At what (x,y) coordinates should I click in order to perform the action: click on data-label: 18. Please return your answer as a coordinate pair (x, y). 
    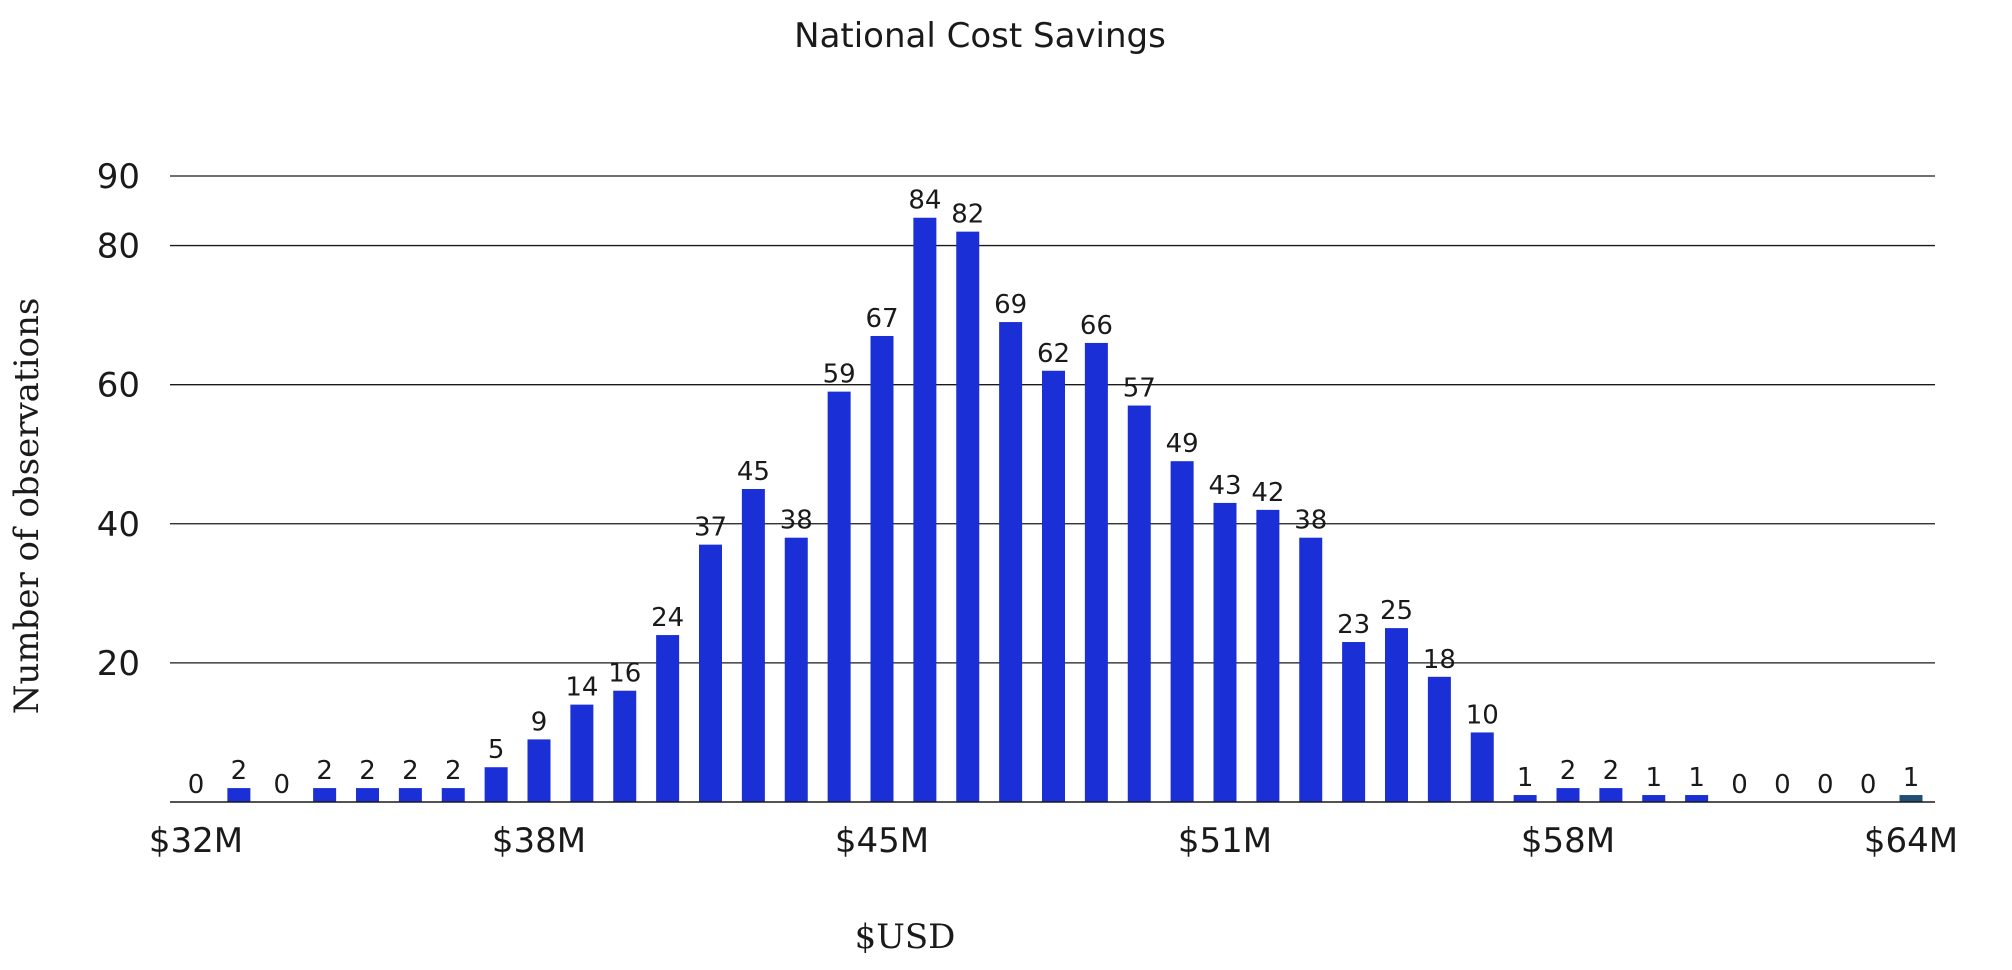
    Looking at the image, I should click on (1439, 660).